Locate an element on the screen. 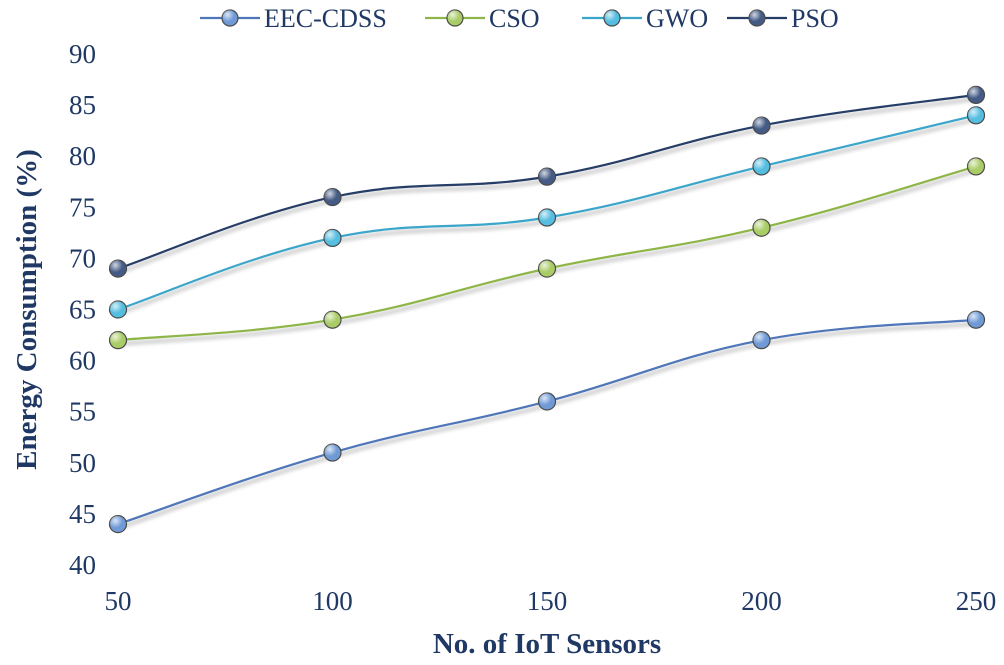 The height and width of the screenshot is (665, 1004). x-tick-label: 200 is located at coordinates (761, 601).